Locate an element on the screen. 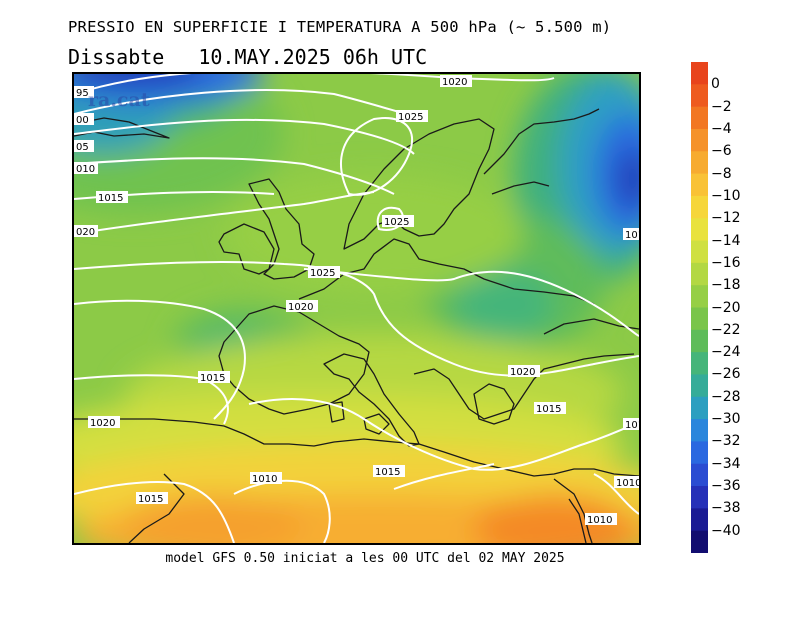 The width and height of the screenshot is (800, 617). map-subtitle: Dissabte 10.MAY.2025 06h UTC is located at coordinates (247, 57).